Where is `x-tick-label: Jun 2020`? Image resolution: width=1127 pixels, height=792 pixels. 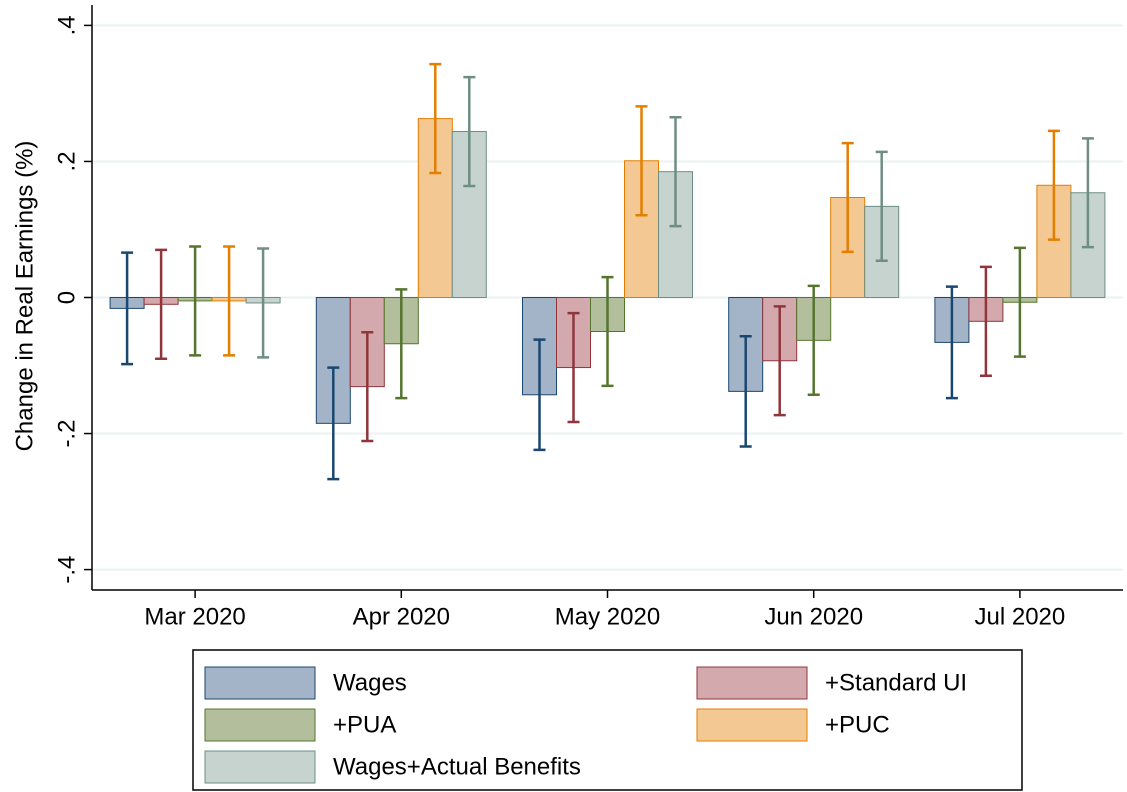 x-tick-label: Jun 2020 is located at coordinates (813, 616).